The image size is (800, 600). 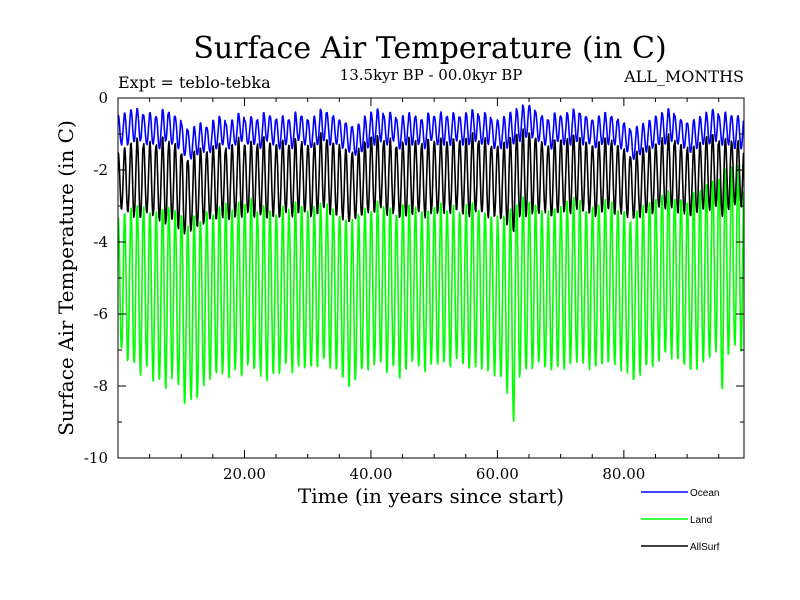 I want to click on y-tick-label: -4, so click(x=100, y=242).